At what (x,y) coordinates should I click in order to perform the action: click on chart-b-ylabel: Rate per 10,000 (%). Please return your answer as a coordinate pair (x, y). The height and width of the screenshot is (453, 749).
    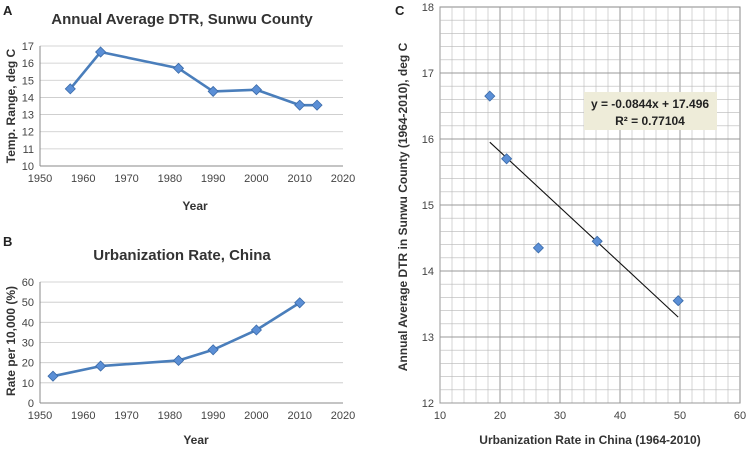
    Looking at the image, I should click on (11, 341).